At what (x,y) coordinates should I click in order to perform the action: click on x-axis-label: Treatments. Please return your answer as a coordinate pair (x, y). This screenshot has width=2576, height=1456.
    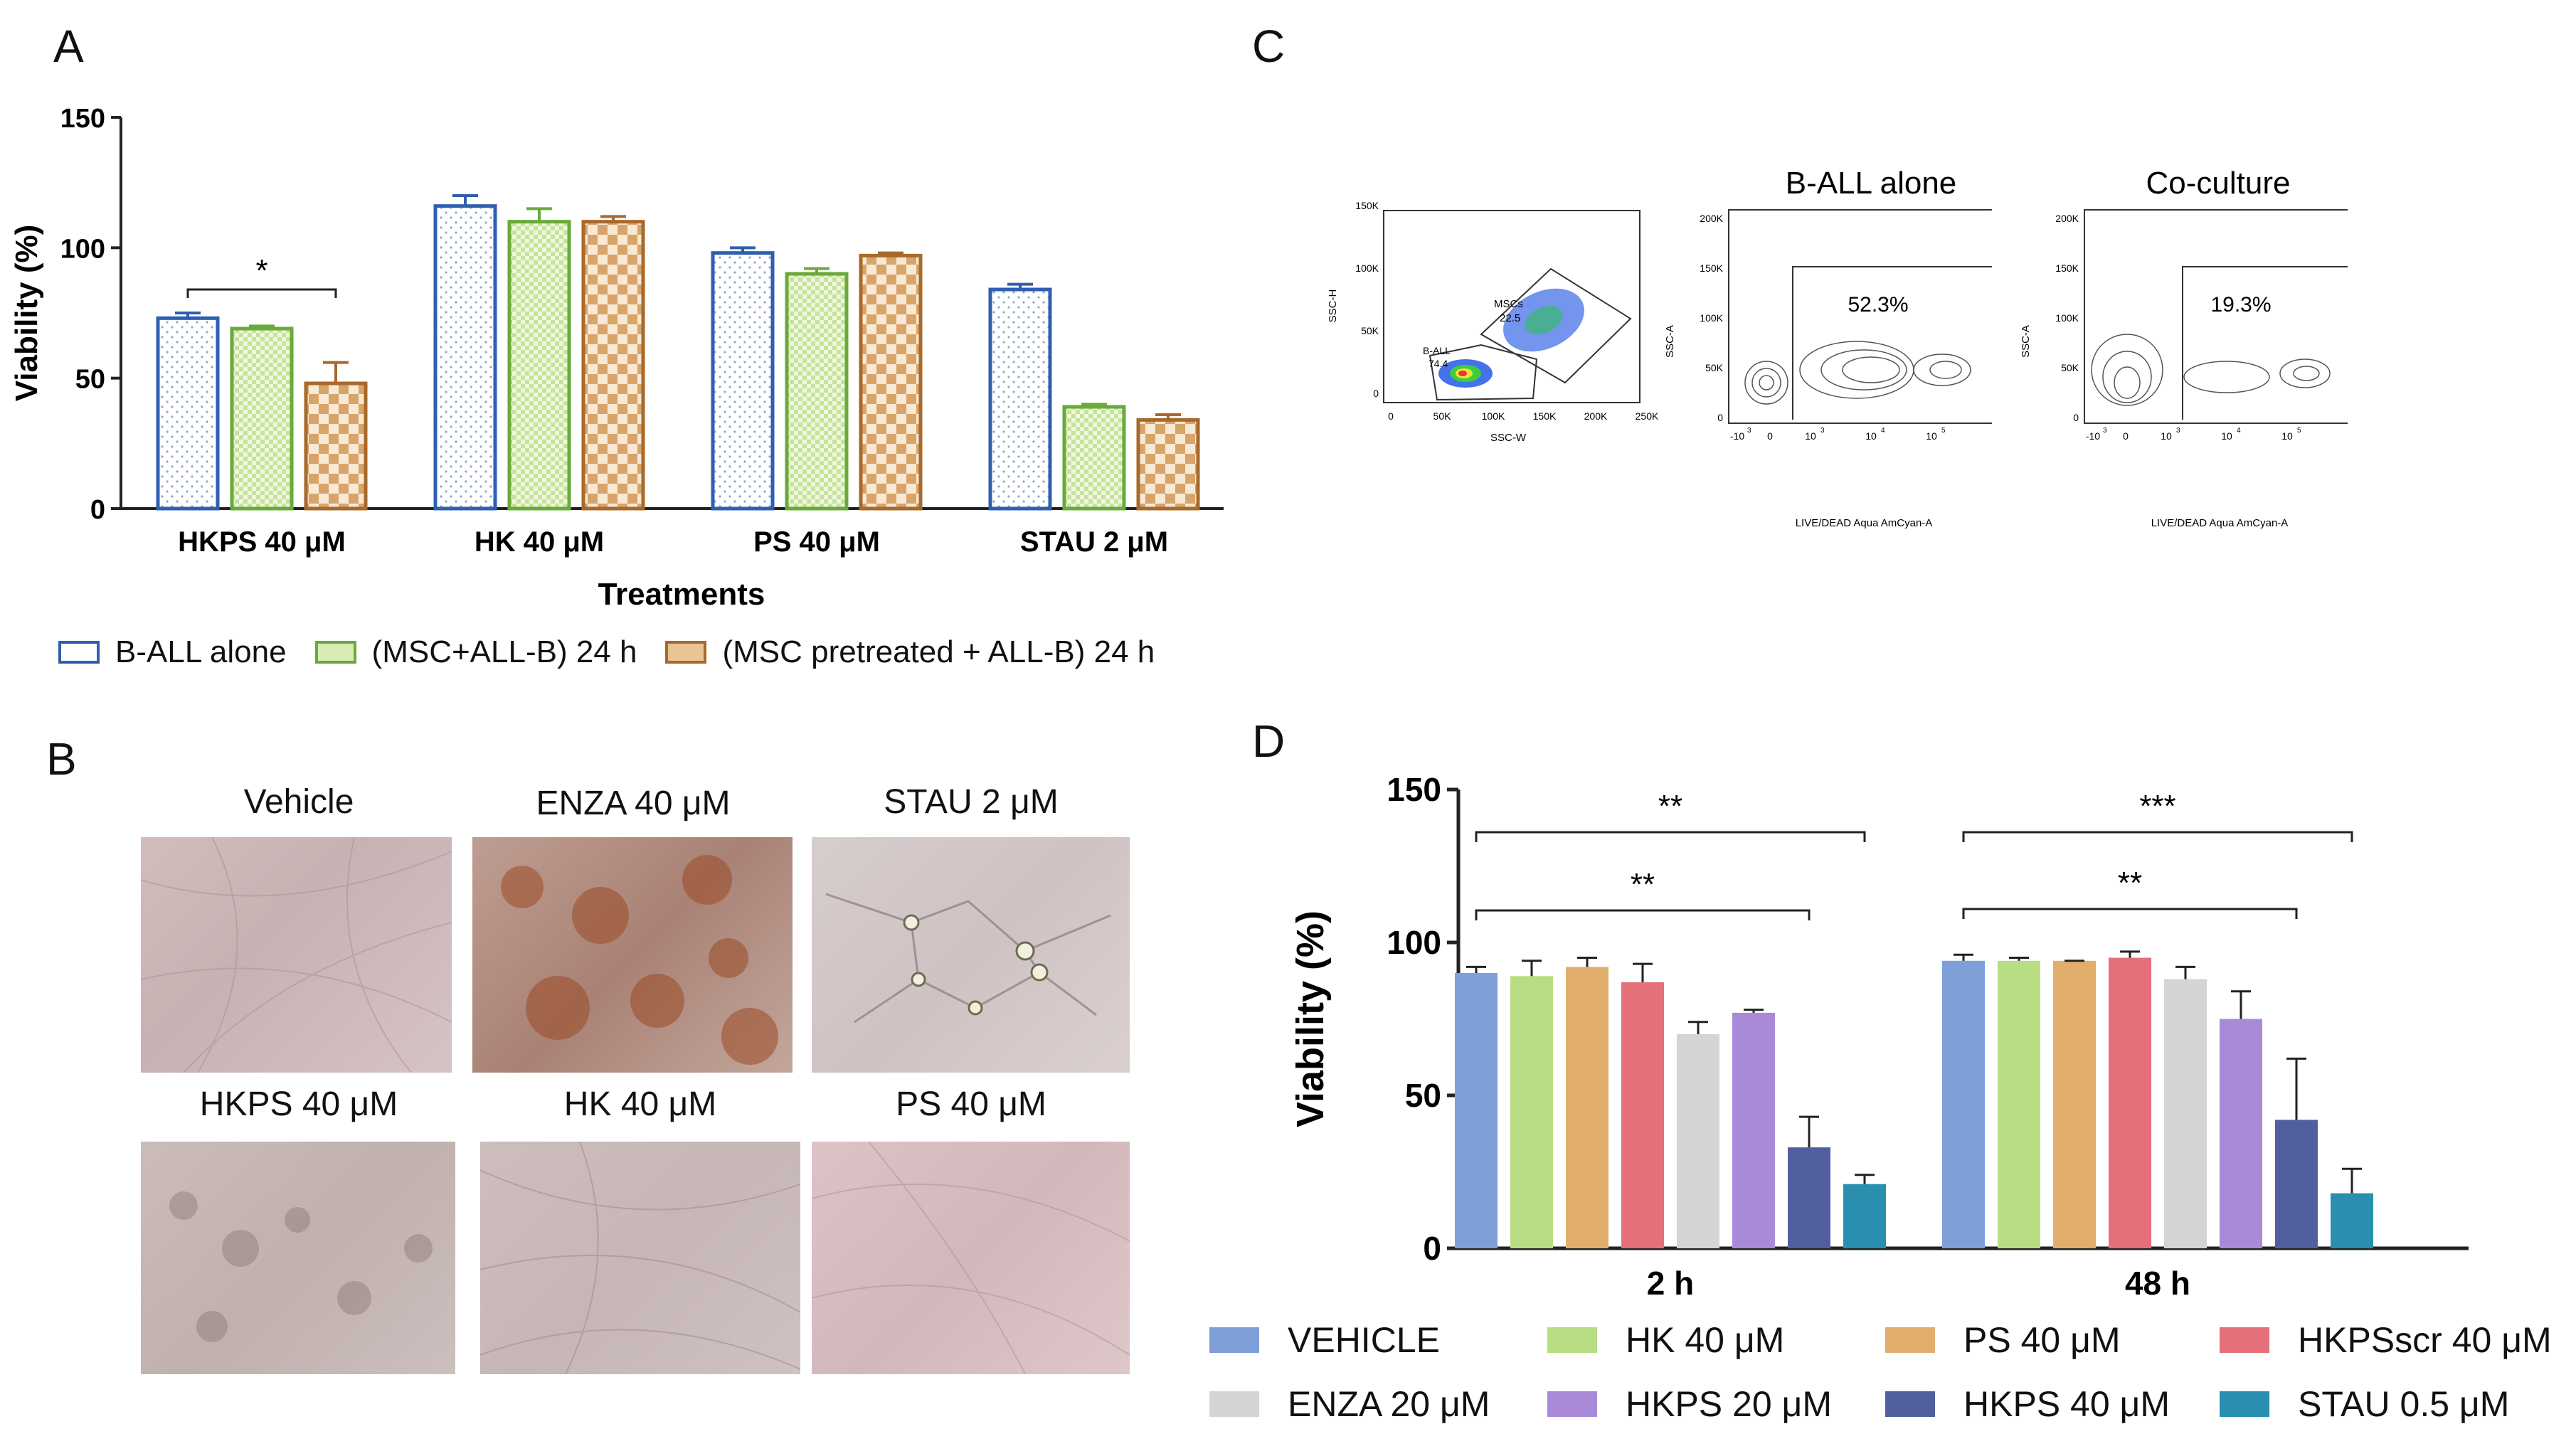
    Looking at the image, I should click on (681, 594).